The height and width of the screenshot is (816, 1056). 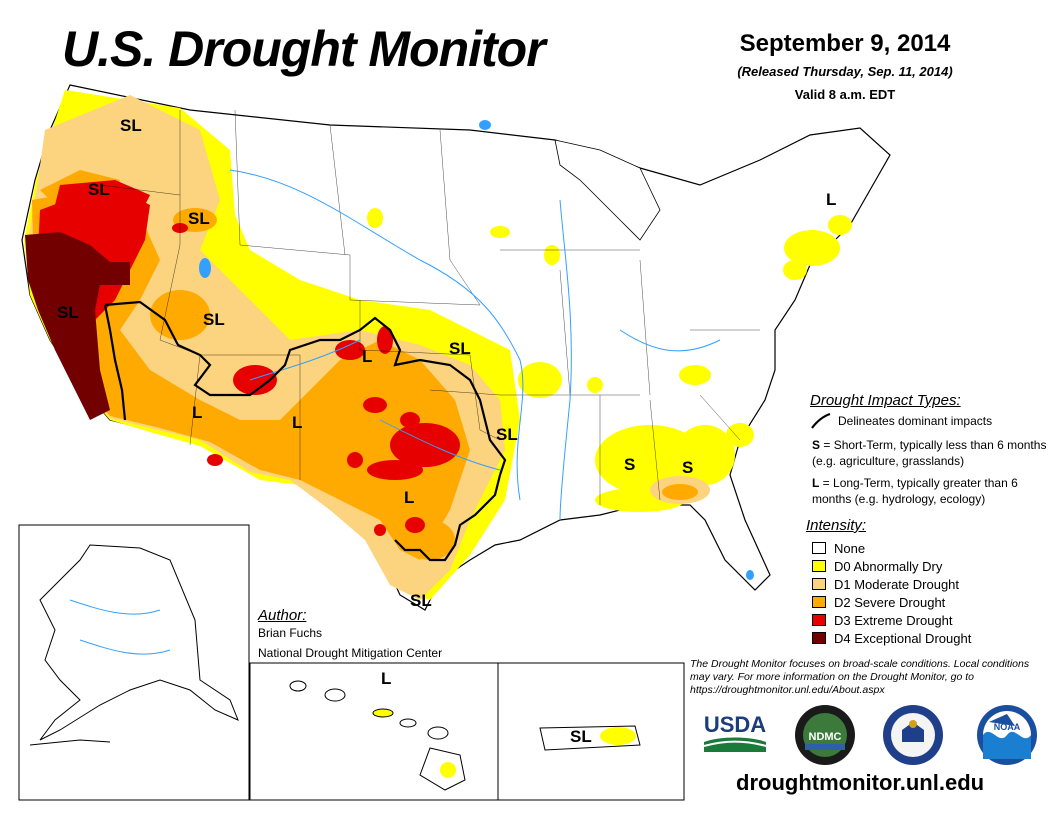 What do you see at coordinates (134, 662) in the screenshot?
I see `alaska-inset` at bounding box center [134, 662].